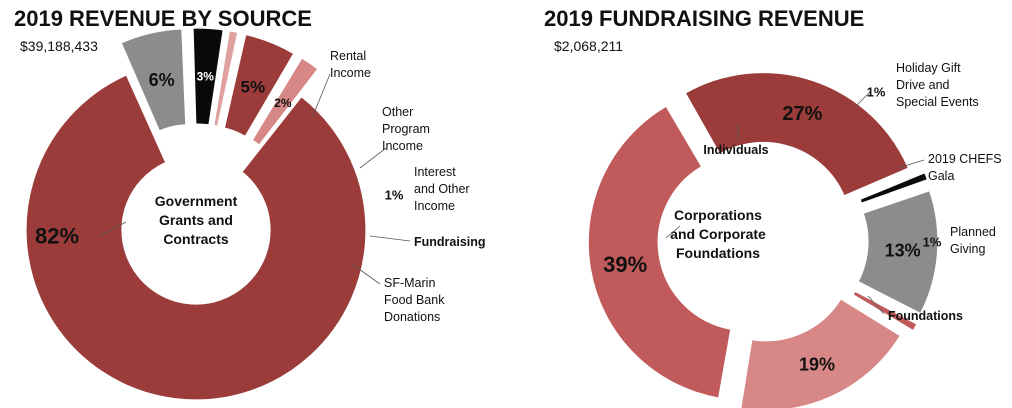  I want to click on slice-foundations, so click(821, 353).